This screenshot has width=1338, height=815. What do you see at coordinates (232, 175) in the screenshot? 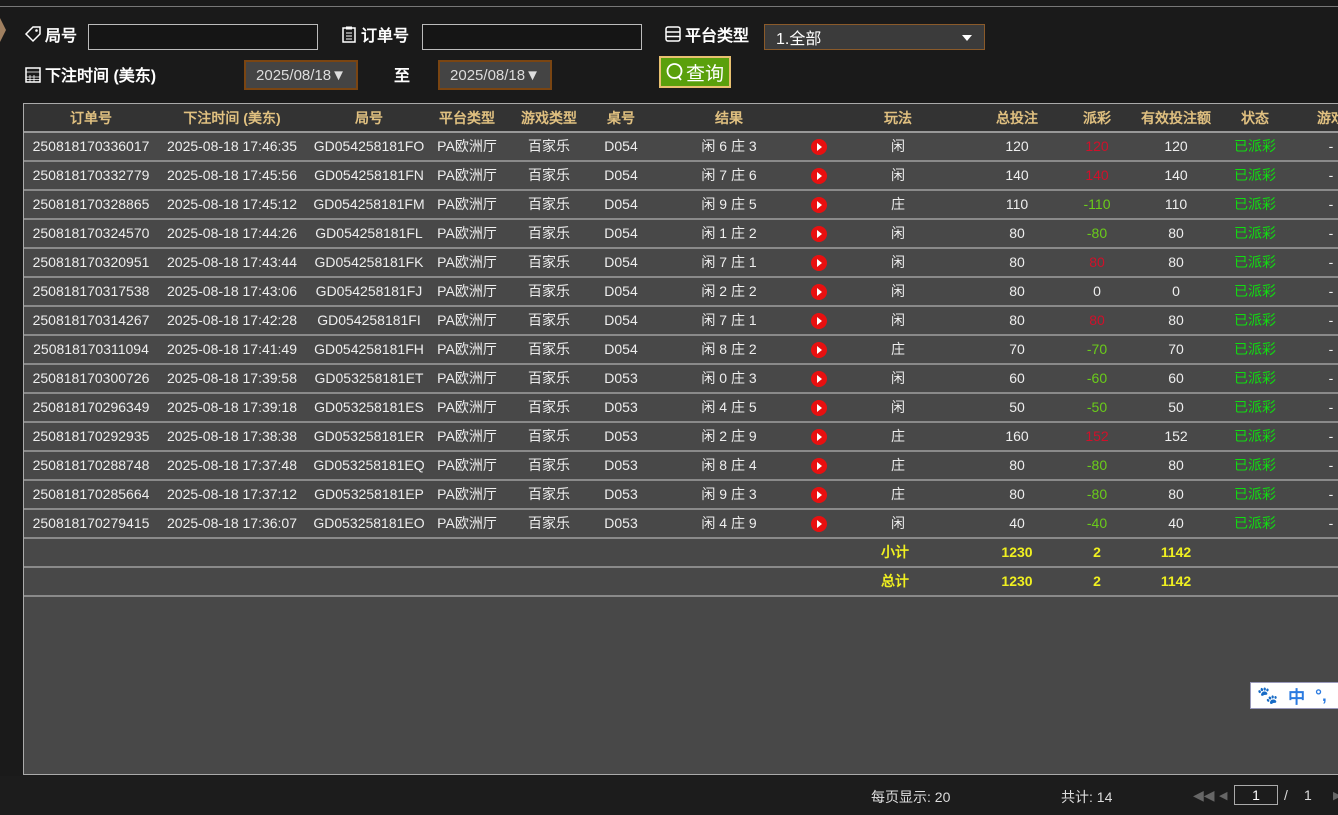
I see `cell-bet-time: 2025-08-18 17:45:56` at bounding box center [232, 175].